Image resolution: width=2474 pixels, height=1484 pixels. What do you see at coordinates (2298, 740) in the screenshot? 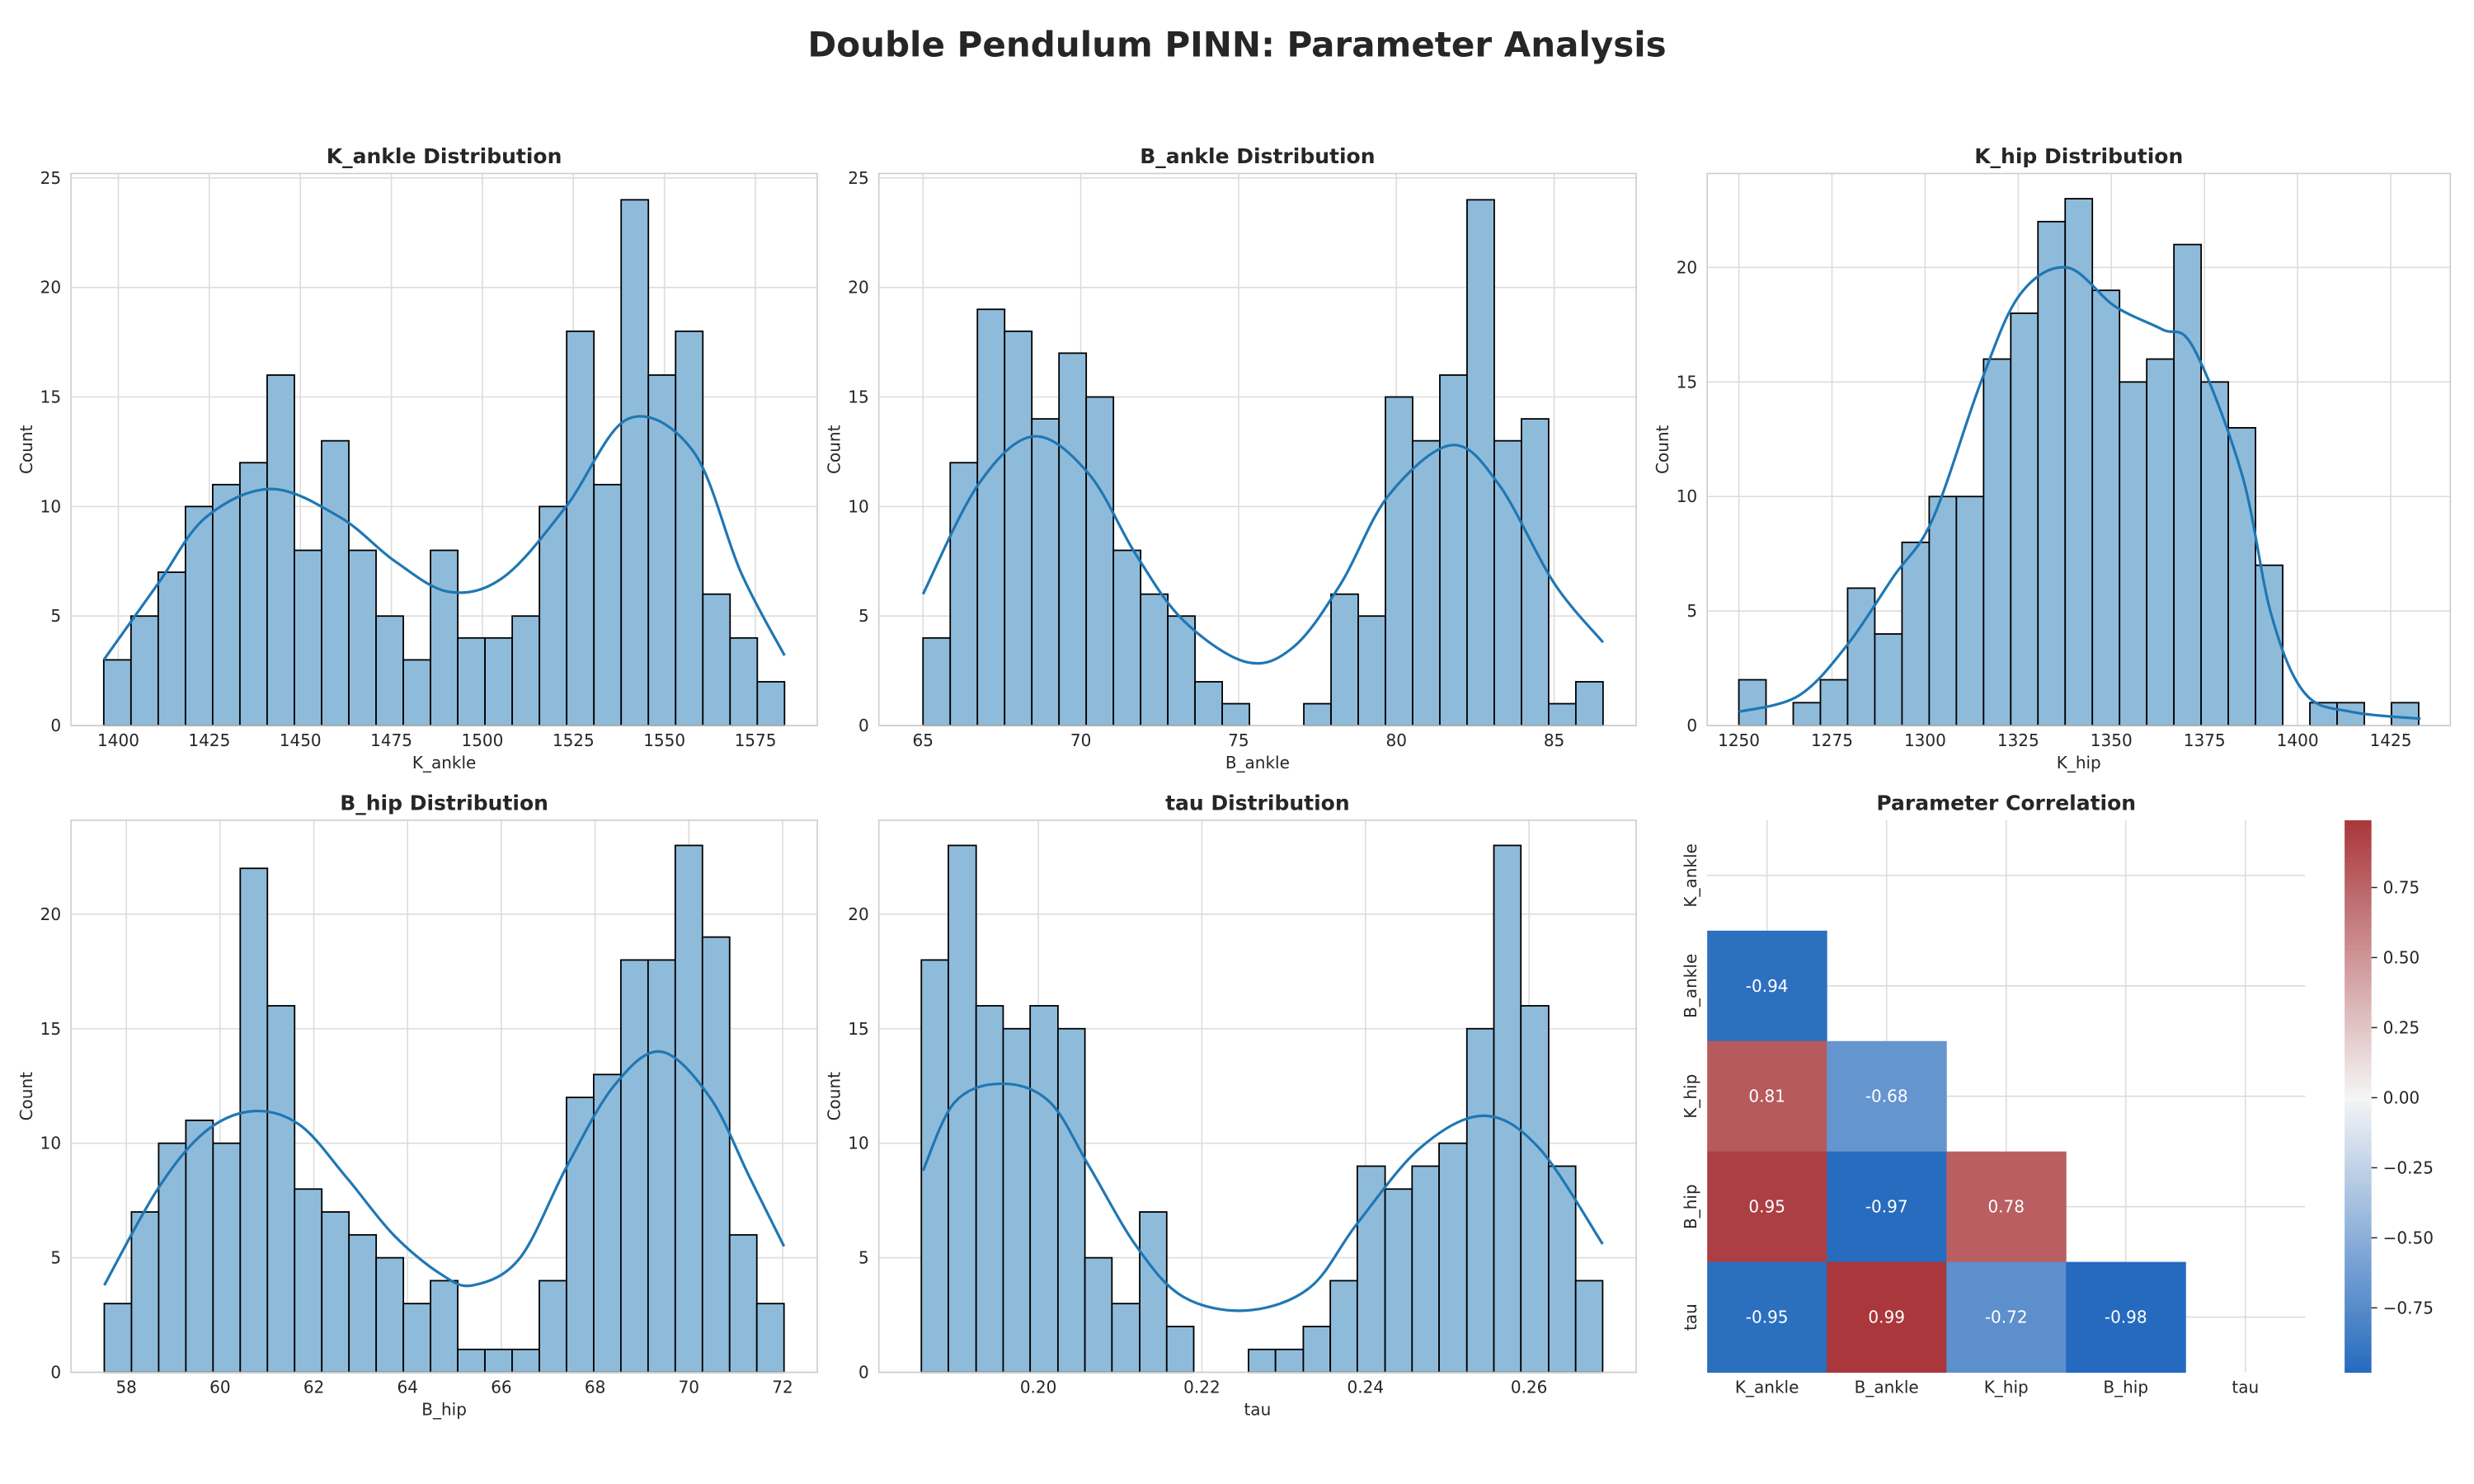
I see `x-tick-label: 1400` at bounding box center [2298, 740].